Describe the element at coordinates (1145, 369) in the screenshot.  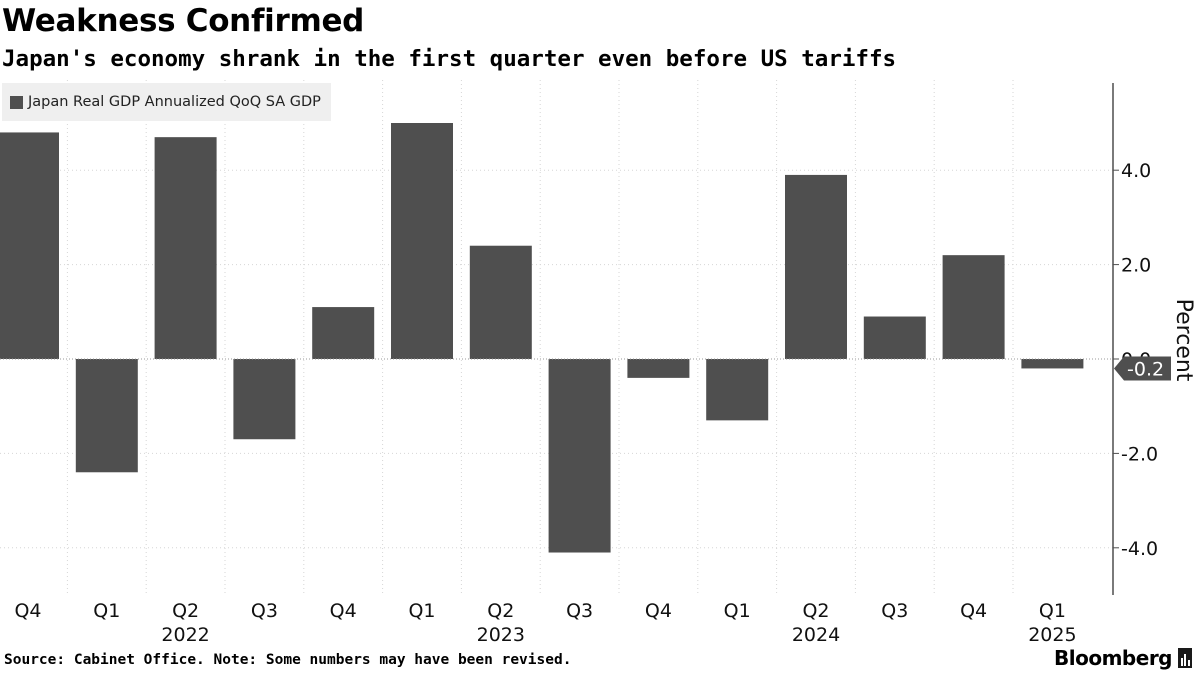
I see `last-value-label: -0.2` at that location.